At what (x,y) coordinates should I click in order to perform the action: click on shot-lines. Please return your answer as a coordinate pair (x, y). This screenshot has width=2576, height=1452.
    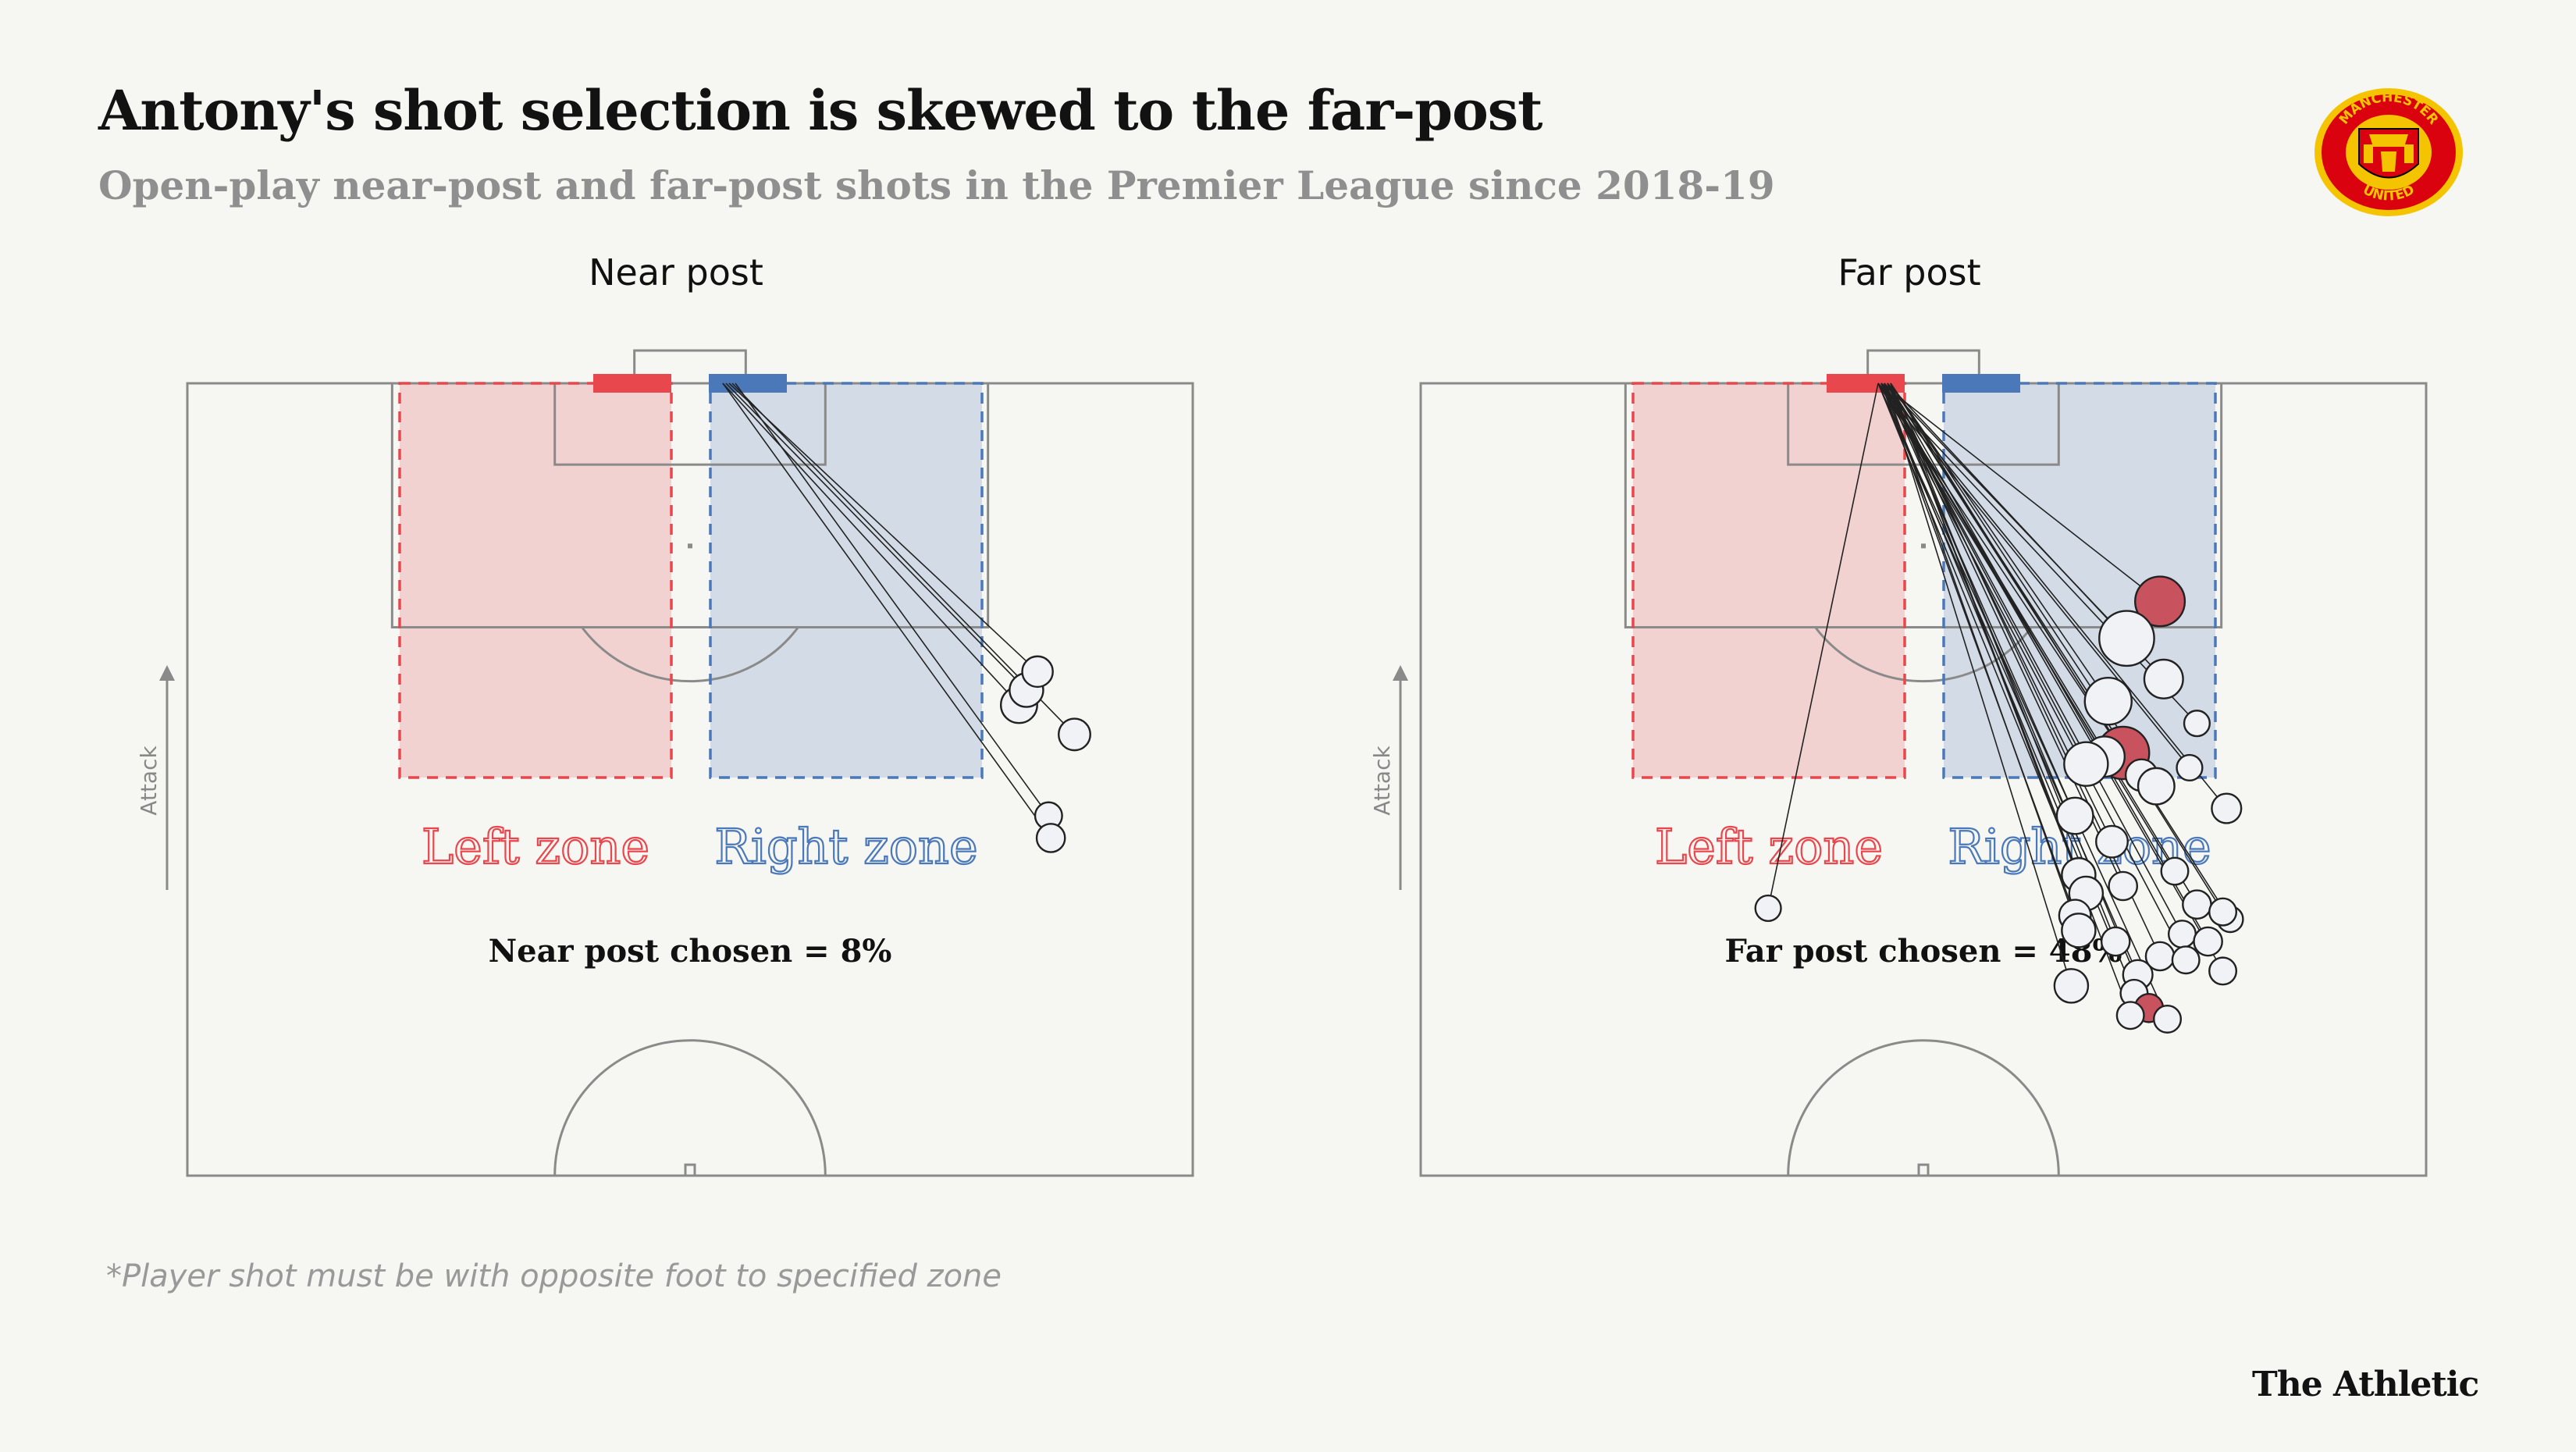
    Looking at the image, I should click on (899, 610).